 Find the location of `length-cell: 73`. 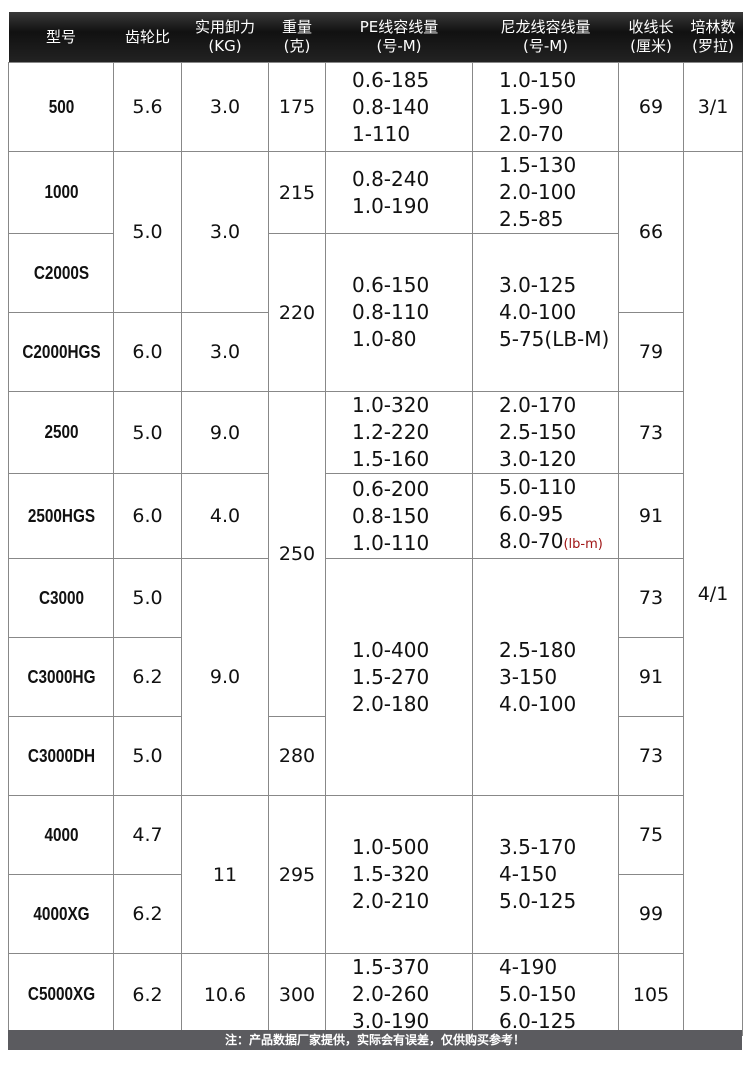

length-cell: 73 is located at coordinates (651, 432).